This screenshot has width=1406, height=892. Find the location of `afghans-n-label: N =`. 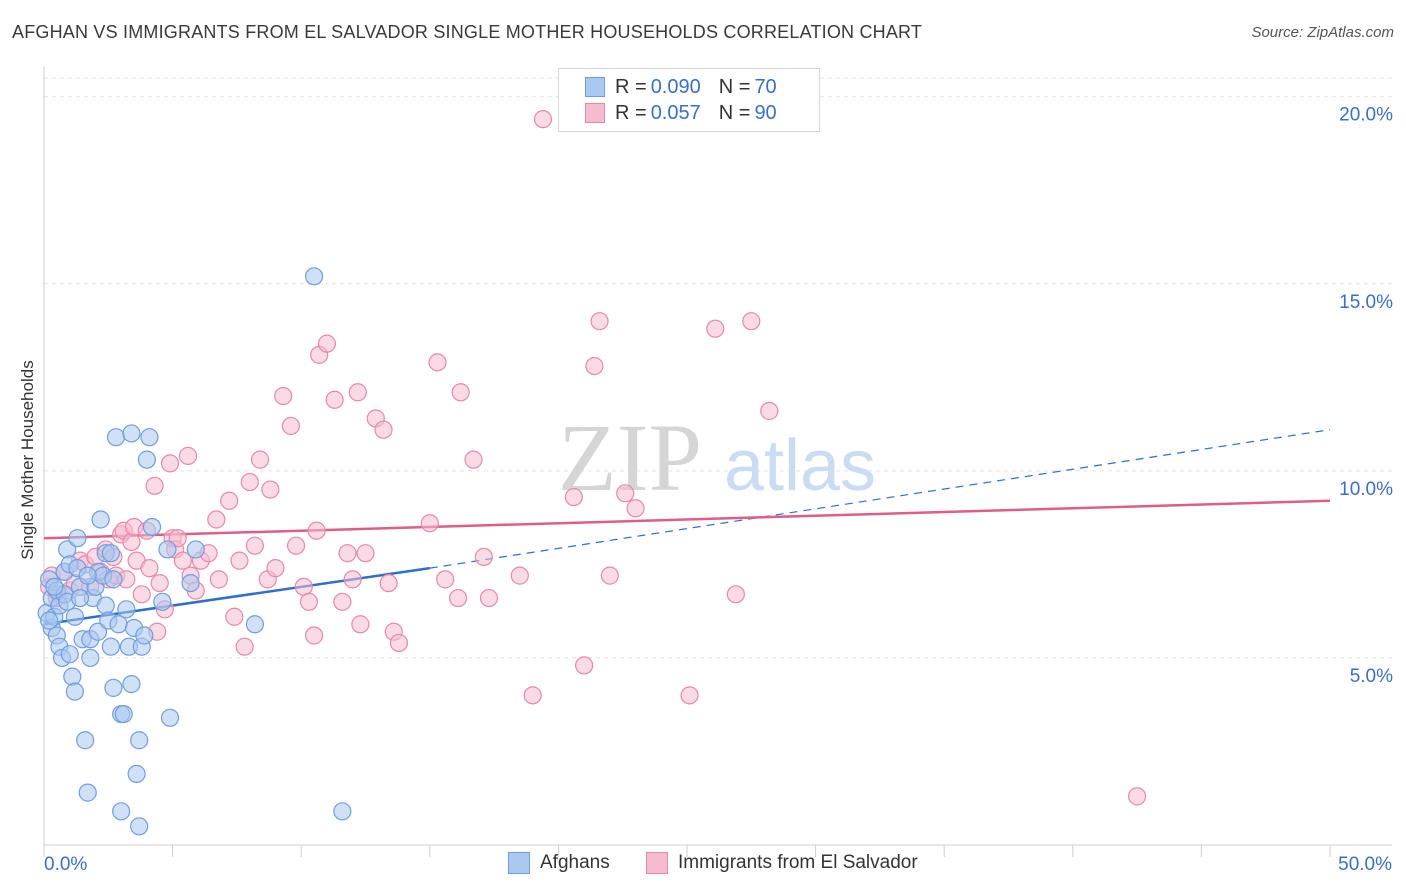

afghans-n-label: N = is located at coordinates (734, 86).